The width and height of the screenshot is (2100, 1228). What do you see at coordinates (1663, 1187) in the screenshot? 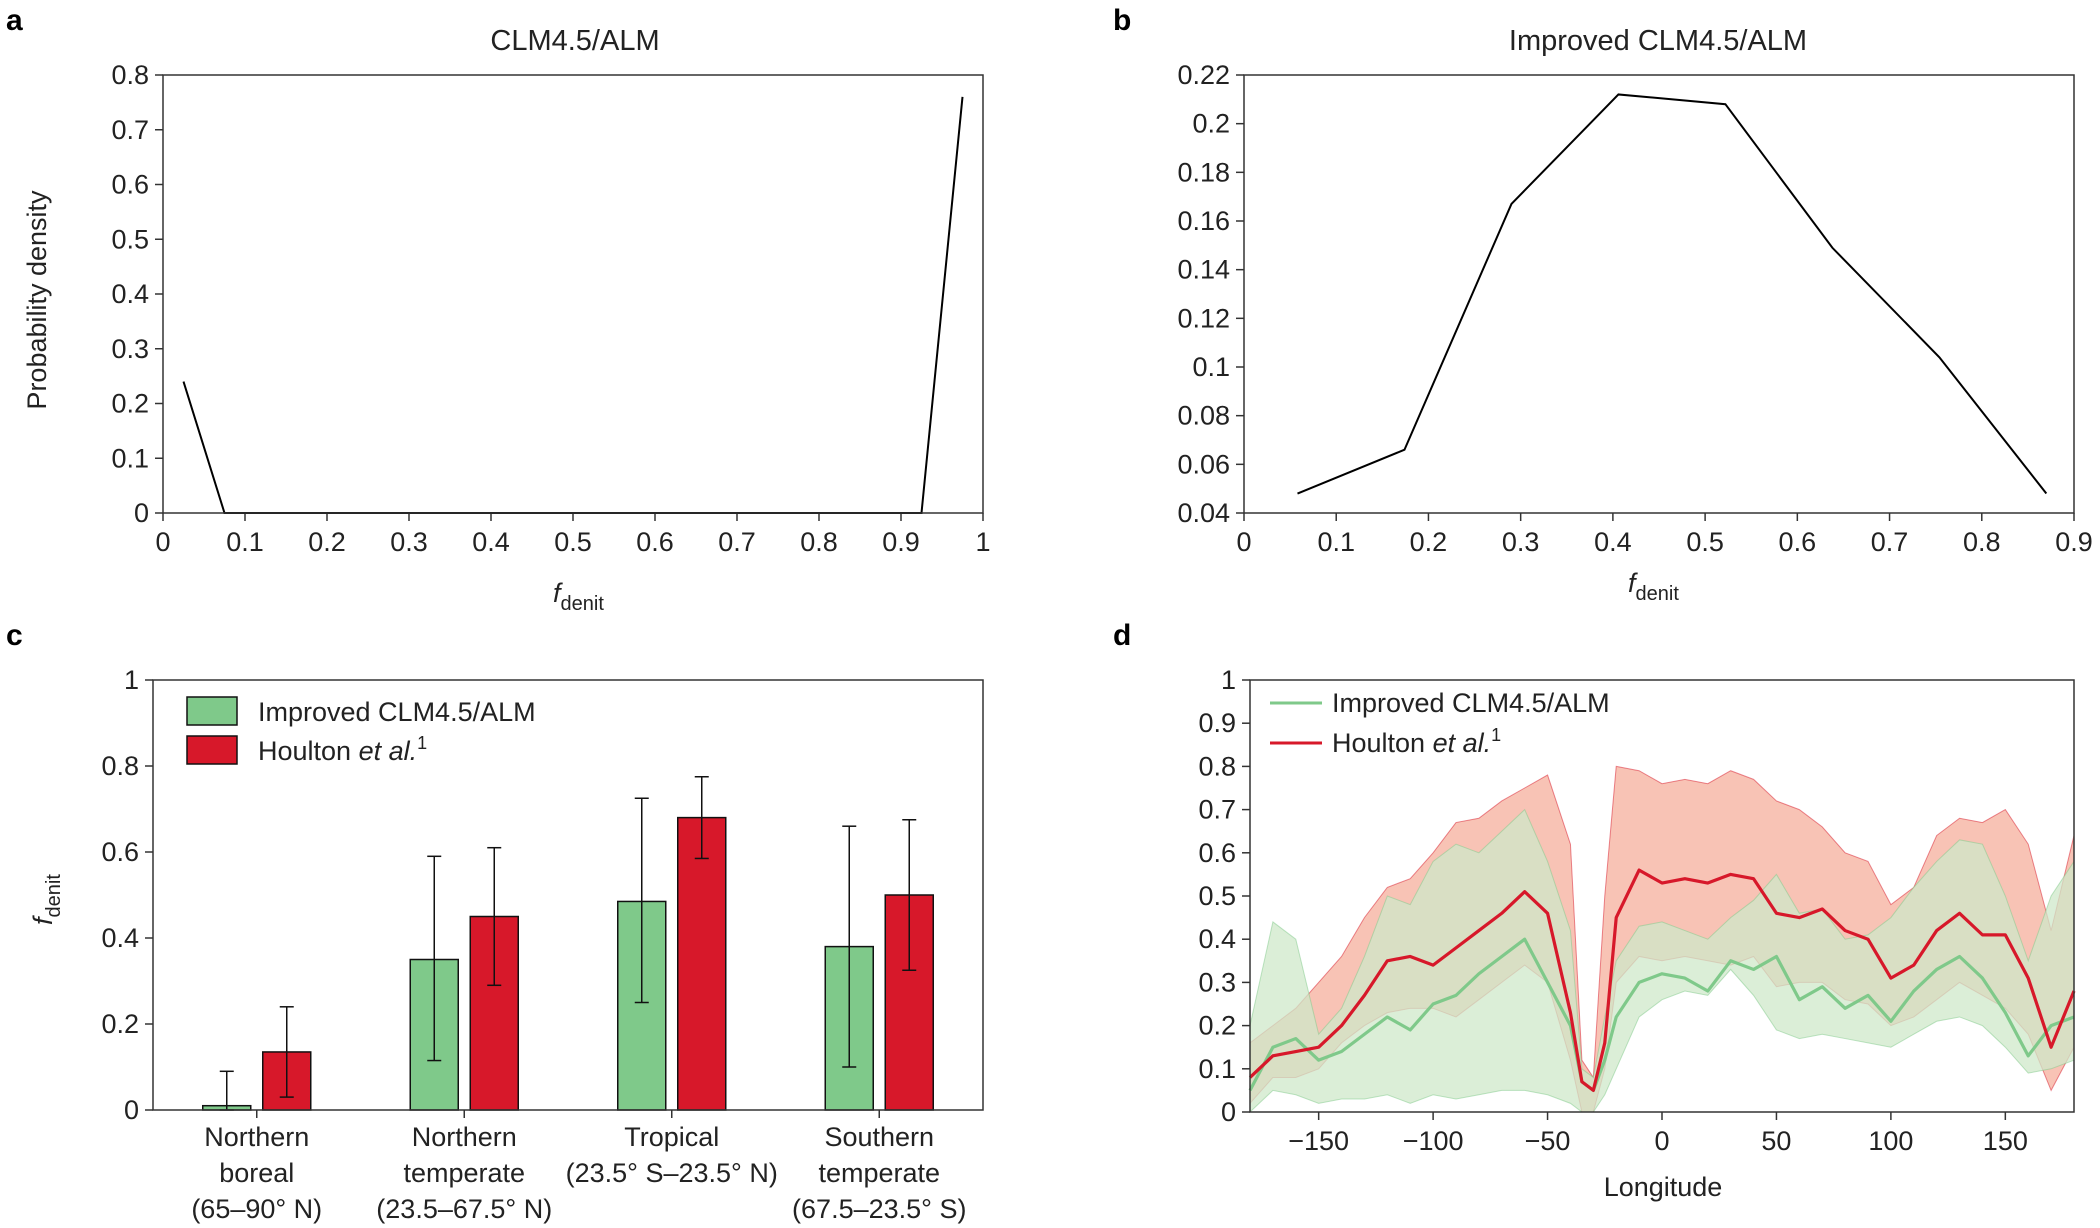
I see `panel-d-xlabel: Longitude` at bounding box center [1663, 1187].